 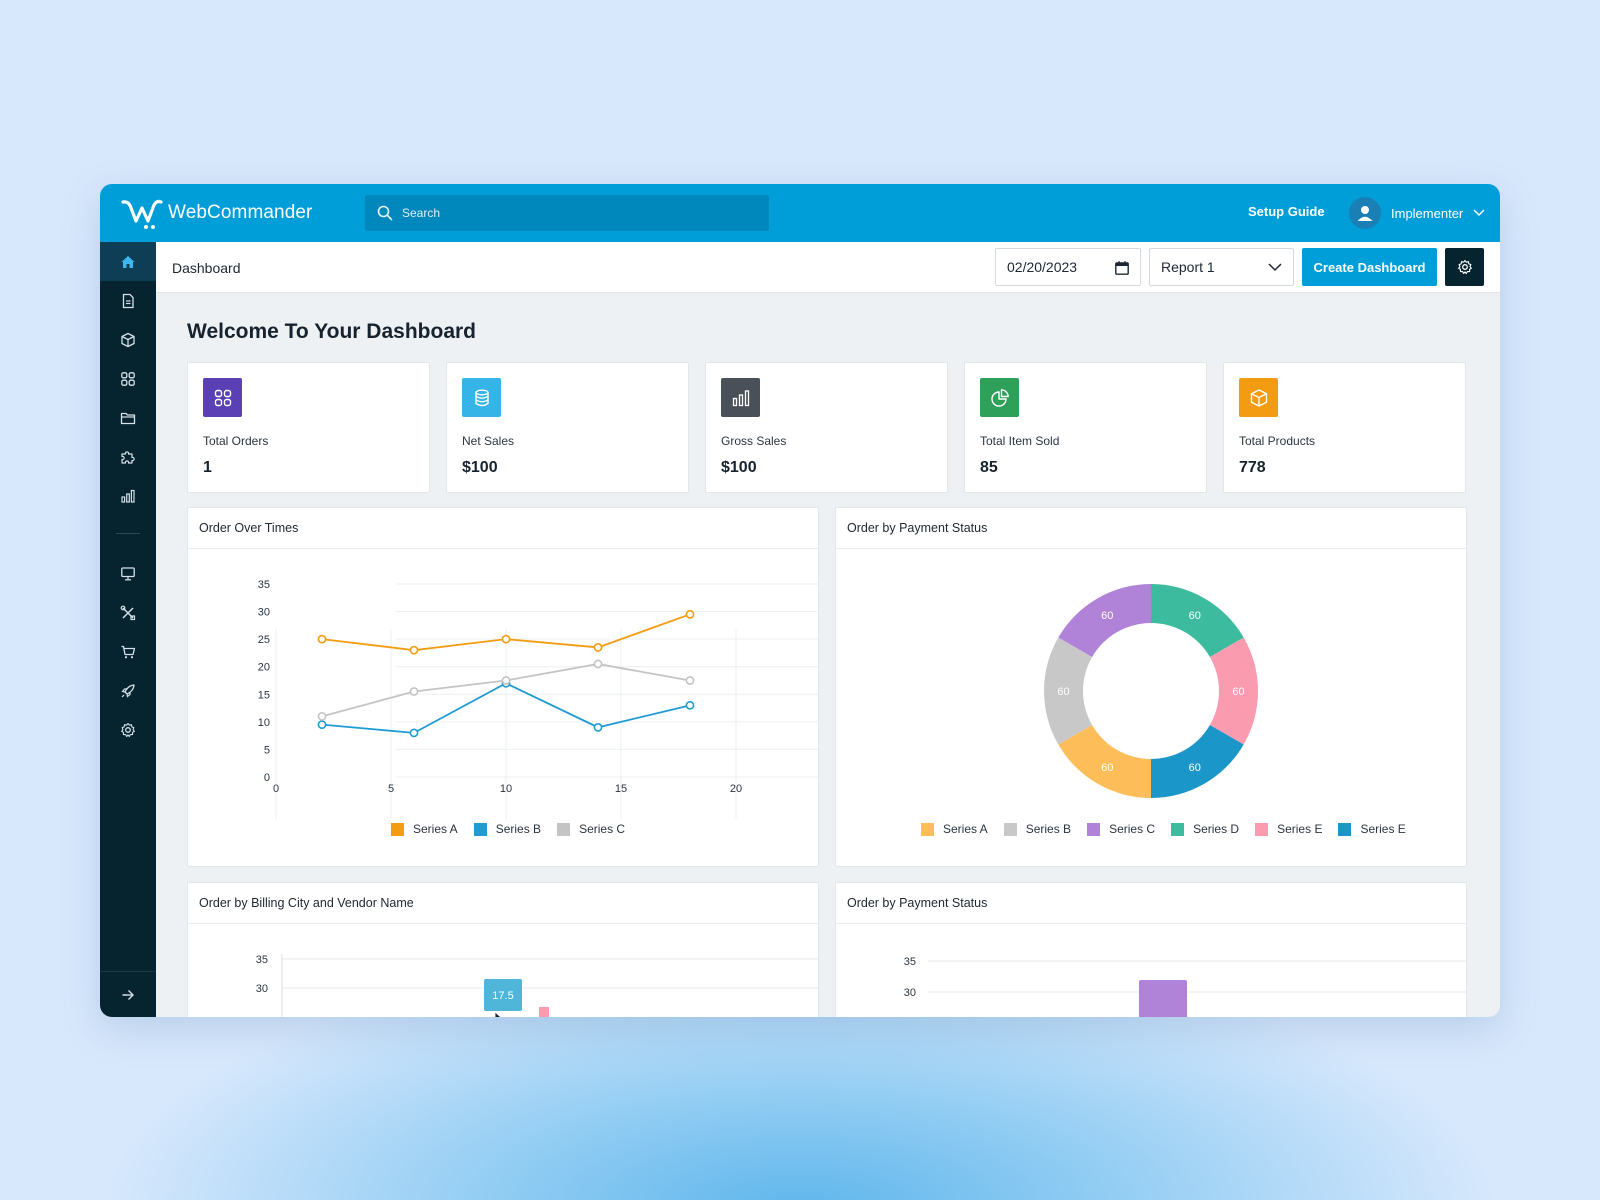 I want to click on legend-label: Series A, so click(x=965, y=829).